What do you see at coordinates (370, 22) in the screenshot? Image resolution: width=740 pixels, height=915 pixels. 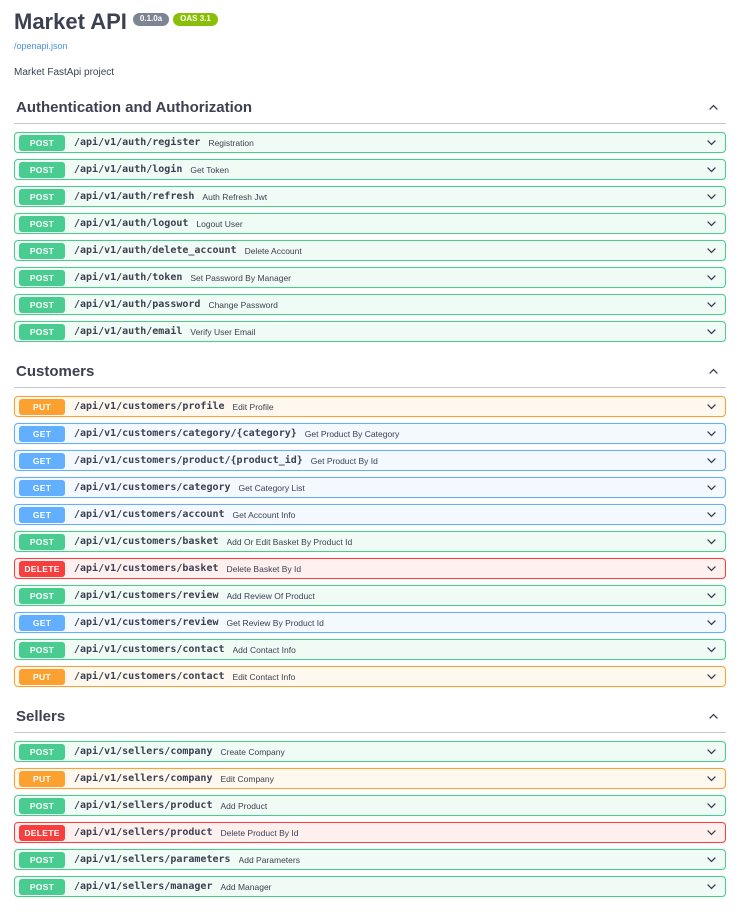 I see `api-info-header: Market API 0.1.0a OAS 3.1` at bounding box center [370, 22].